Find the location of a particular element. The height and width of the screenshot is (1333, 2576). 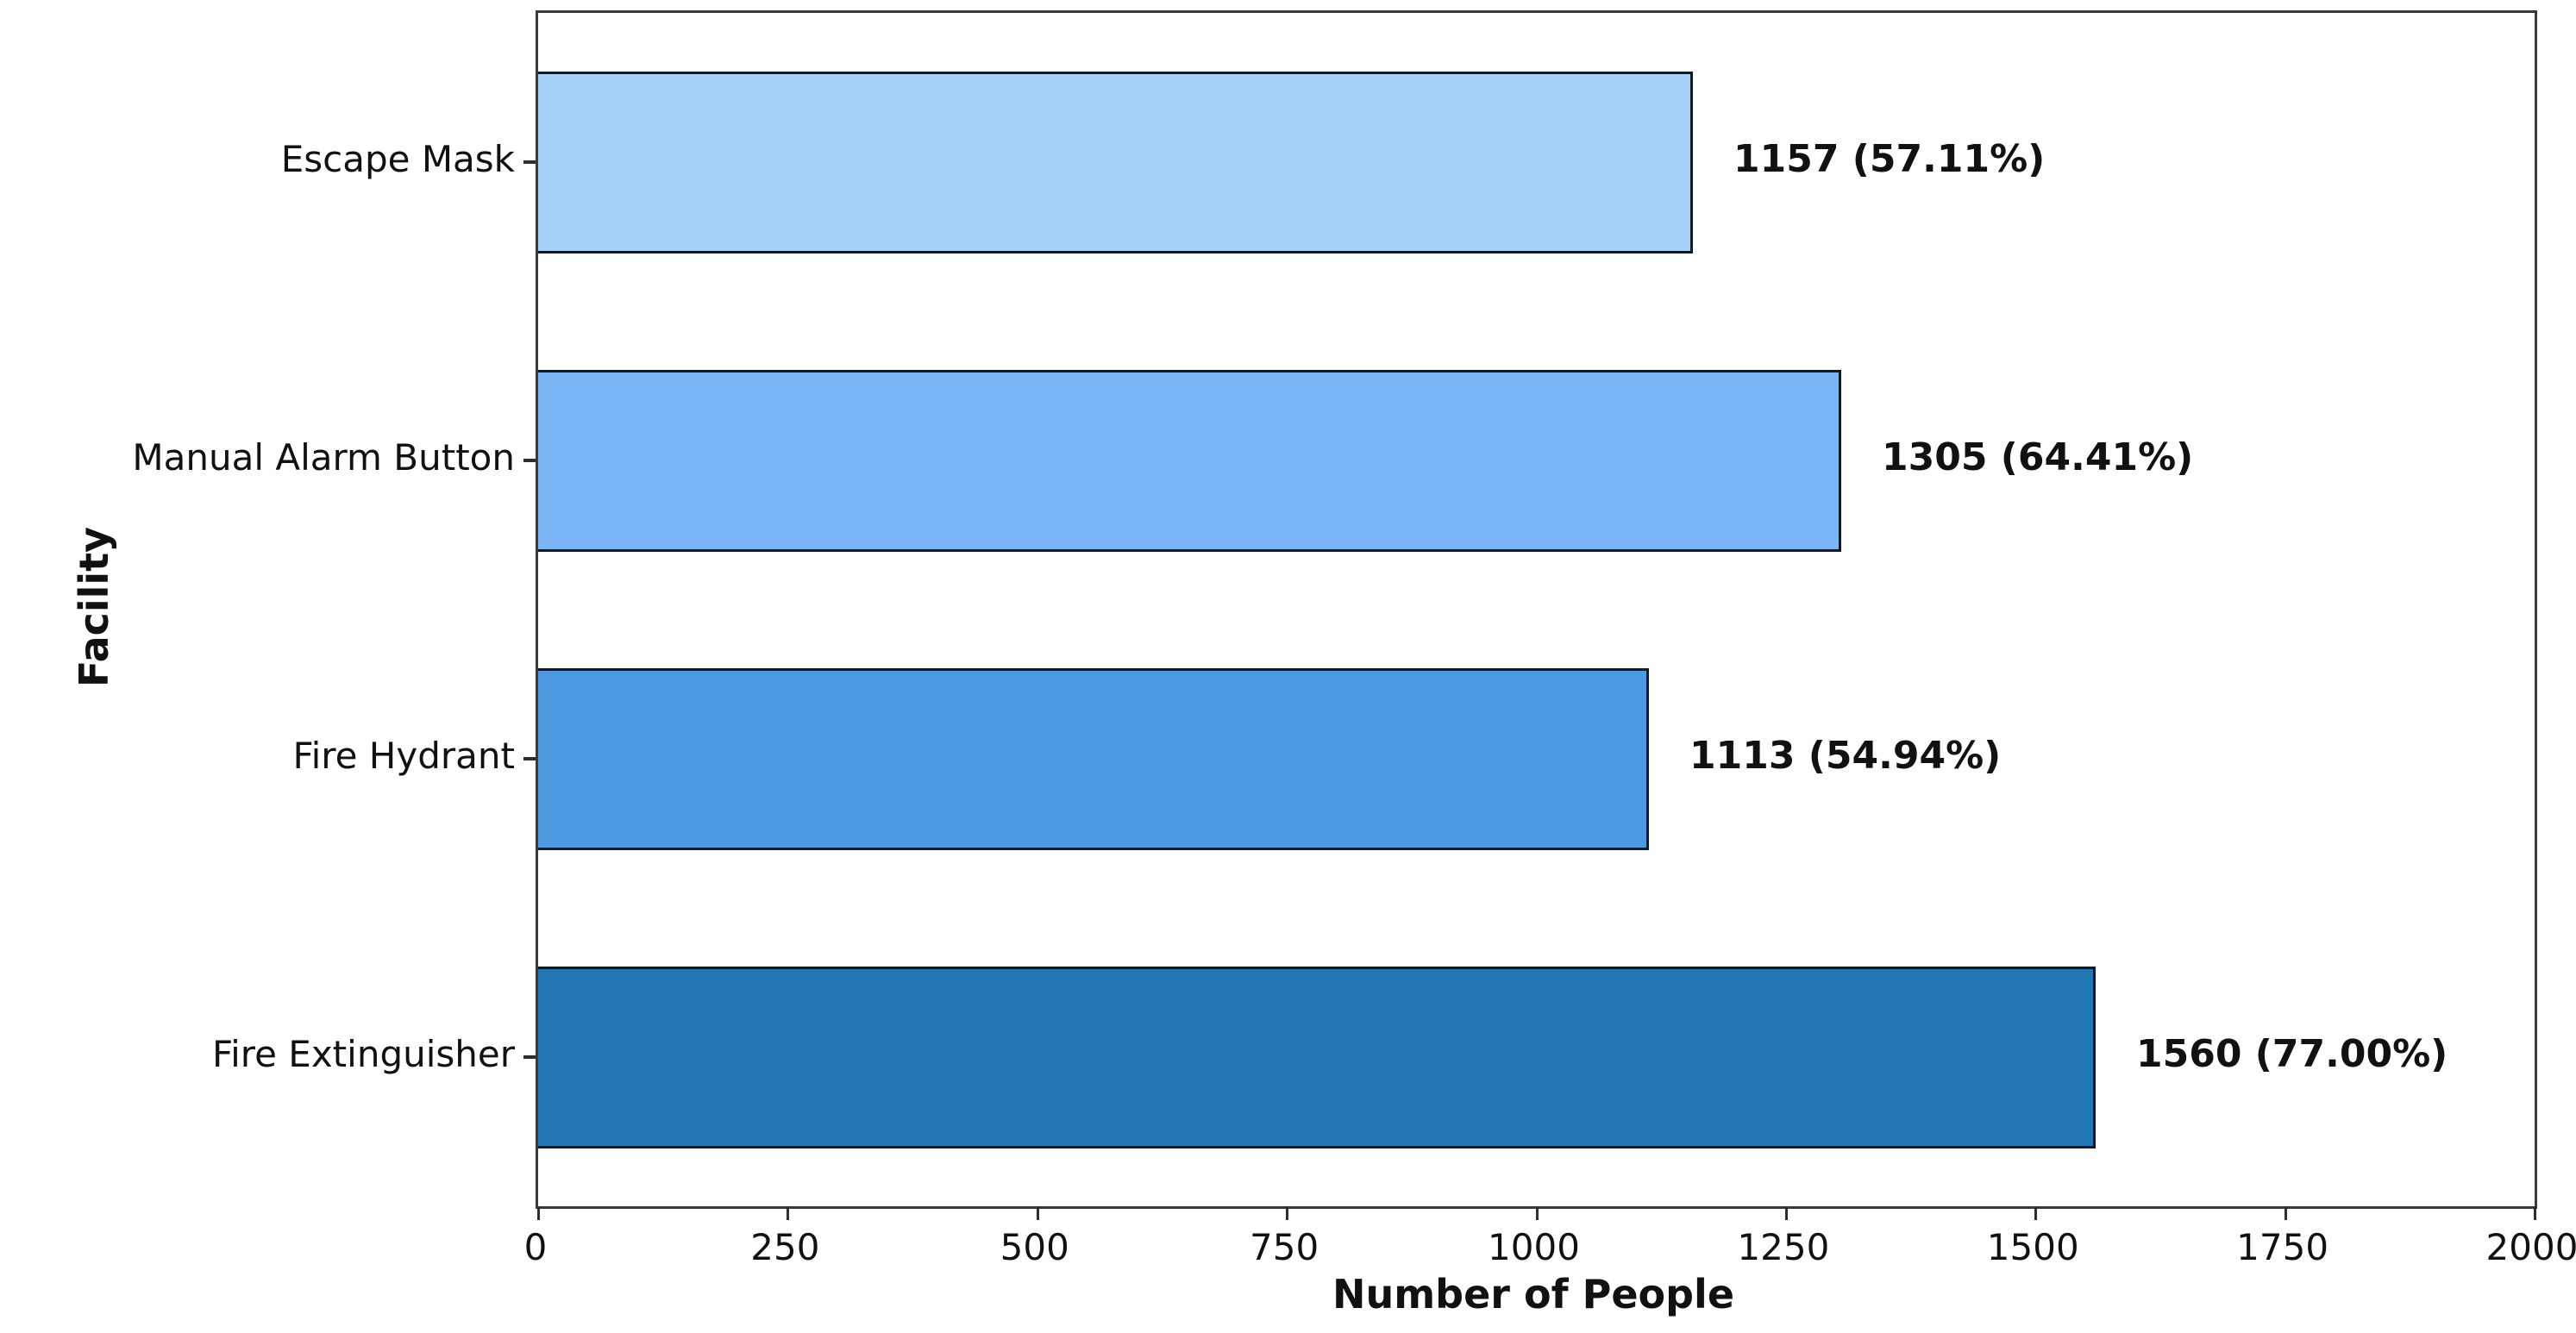

bar-escape-mask is located at coordinates (1115, 162).